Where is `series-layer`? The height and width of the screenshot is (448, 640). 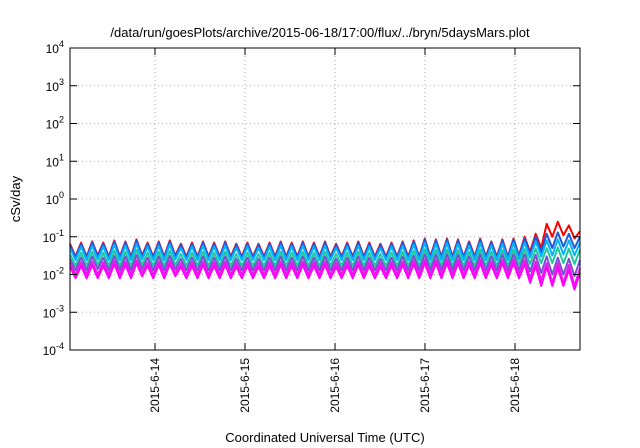 series-layer is located at coordinates (325, 255).